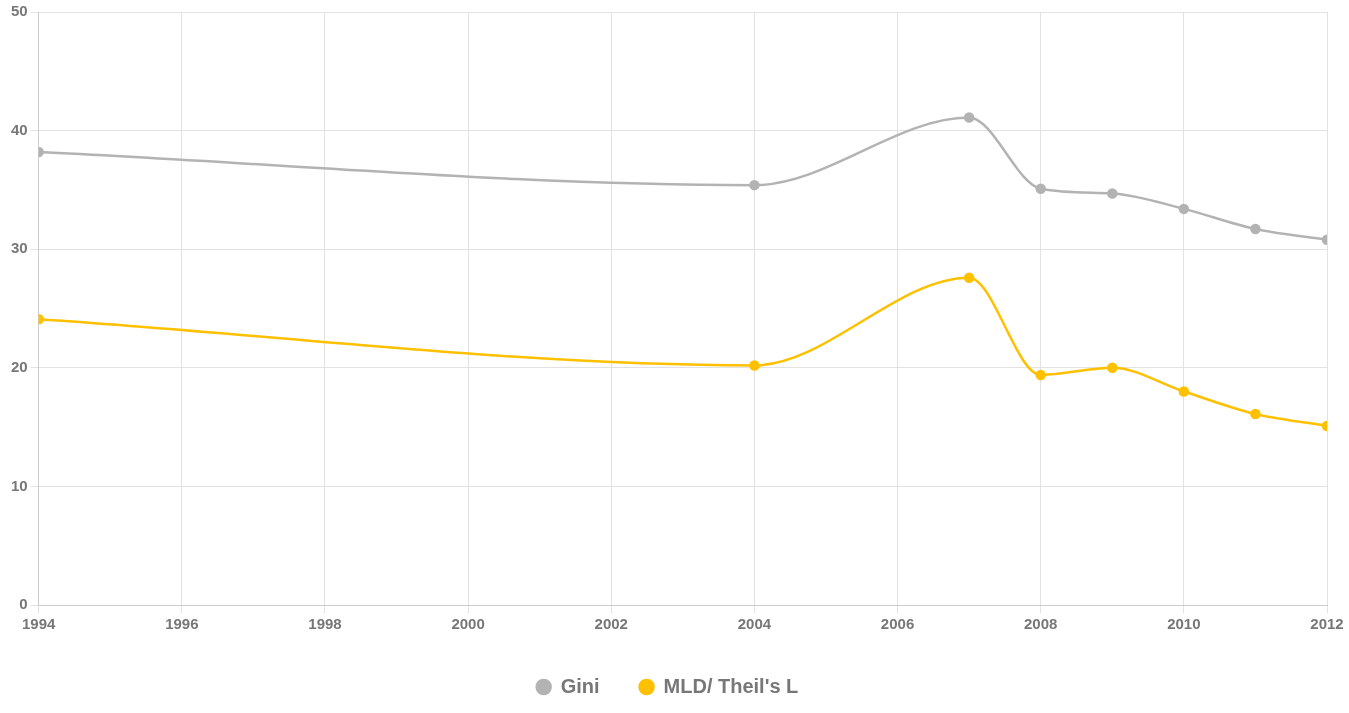 This screenshot has height=713, width=1349. I want to click on x-tick-label: 2010, so click(1184, 624).